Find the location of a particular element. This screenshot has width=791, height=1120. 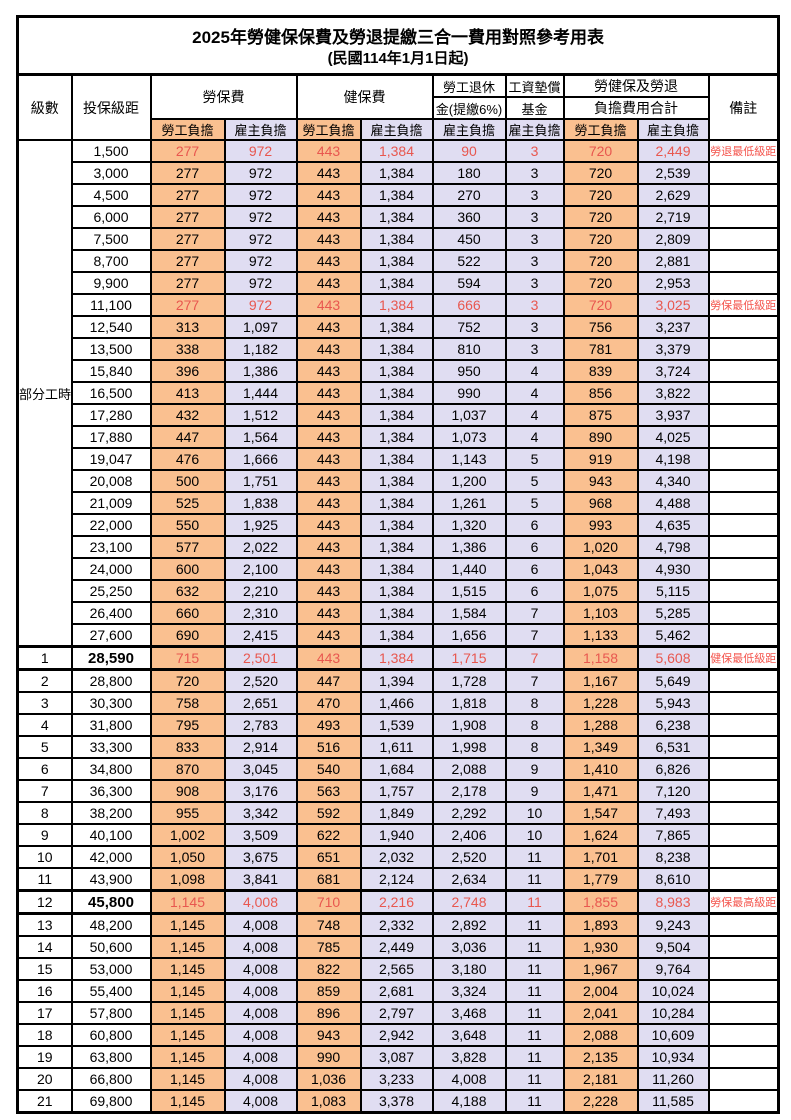

wage-fund-employer-cell: 6 is located at coordinates (534, 547).